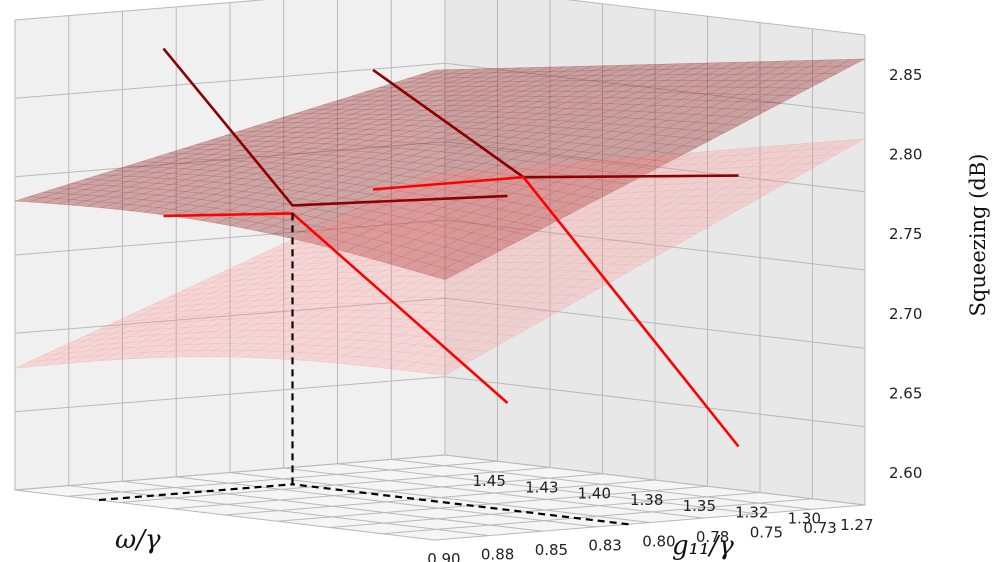  Describe the element at coordinates (443, 556) in the screenshot. I see `x-tick-label: 0.90` at that location.